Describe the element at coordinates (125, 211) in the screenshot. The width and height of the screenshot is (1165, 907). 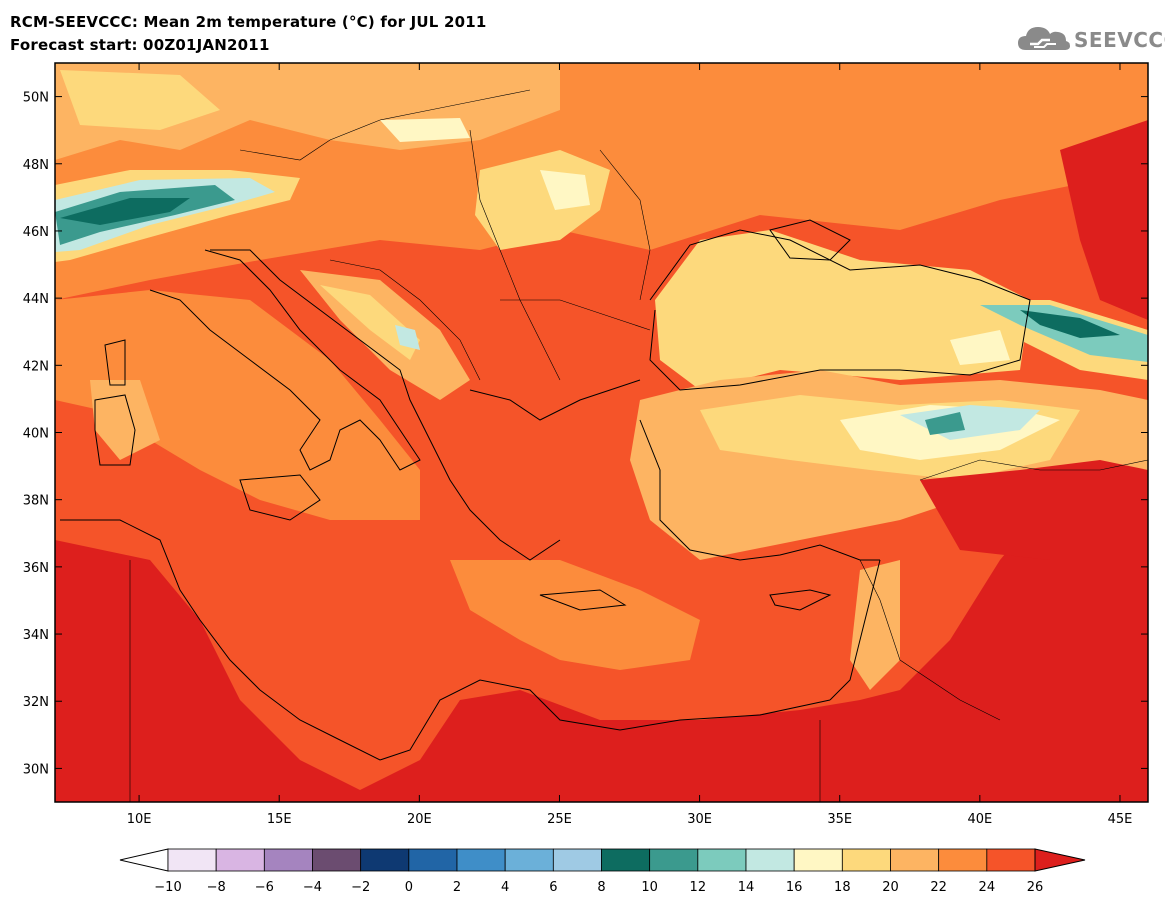
I see `field-alps-core` at that location.